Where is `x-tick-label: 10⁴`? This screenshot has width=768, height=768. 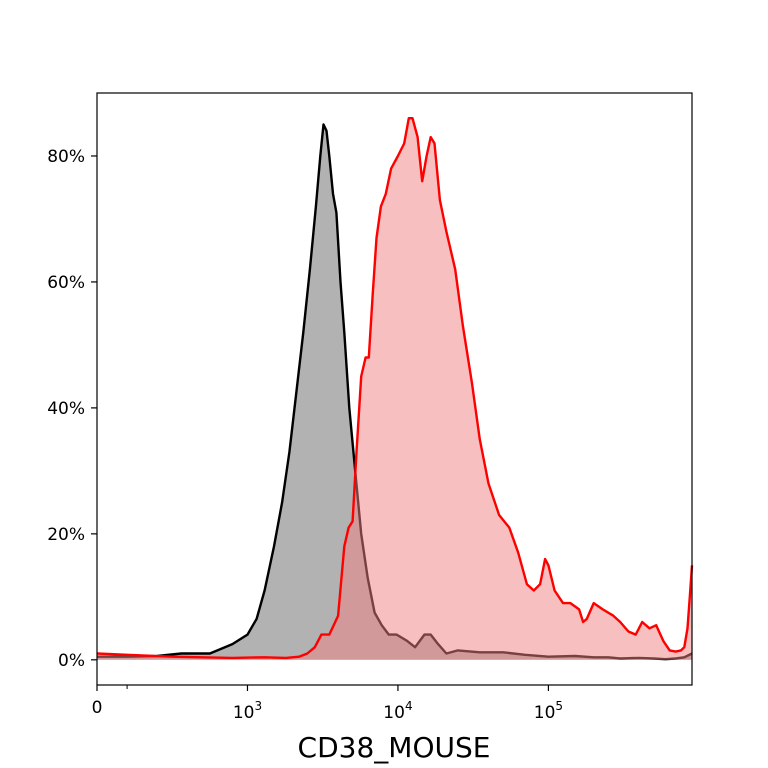 x-tick-label: 10⁴ is located at coordinates (397, 711).